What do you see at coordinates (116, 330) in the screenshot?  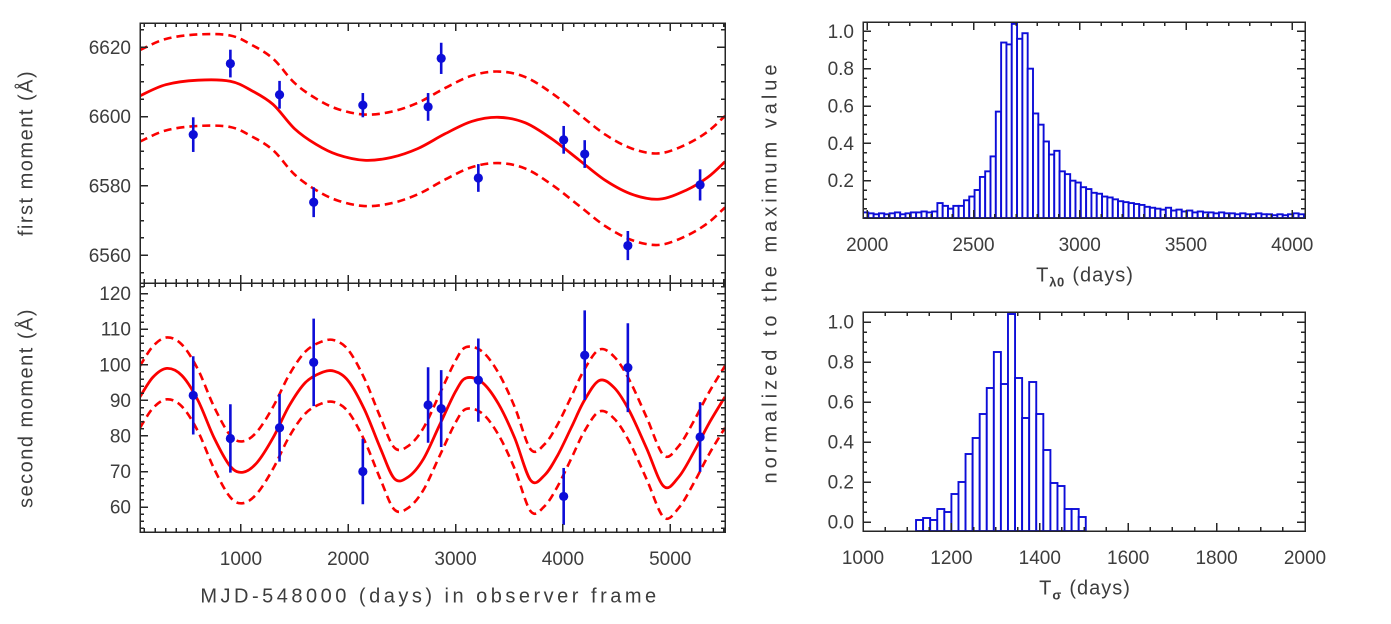 I see `y-tick-label: 110` at bounding box center [116, 330].